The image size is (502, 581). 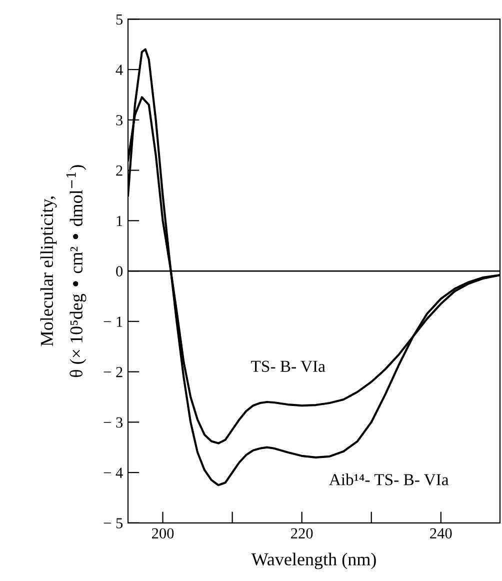 What do you see at coordinates (119, 69) in the screenshot?
I see `y-tick-label: 4` at bounding box center [119, 69].